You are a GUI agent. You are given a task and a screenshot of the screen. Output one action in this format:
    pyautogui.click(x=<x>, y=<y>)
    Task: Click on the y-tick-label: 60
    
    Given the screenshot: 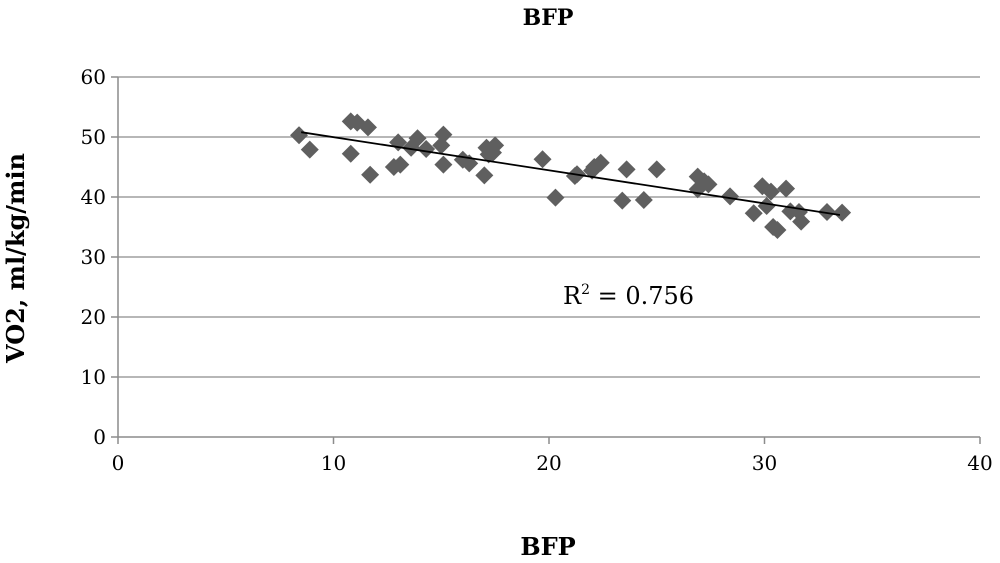 What is the action you would take?
    pyautogui.click(x=93, y=77)
    